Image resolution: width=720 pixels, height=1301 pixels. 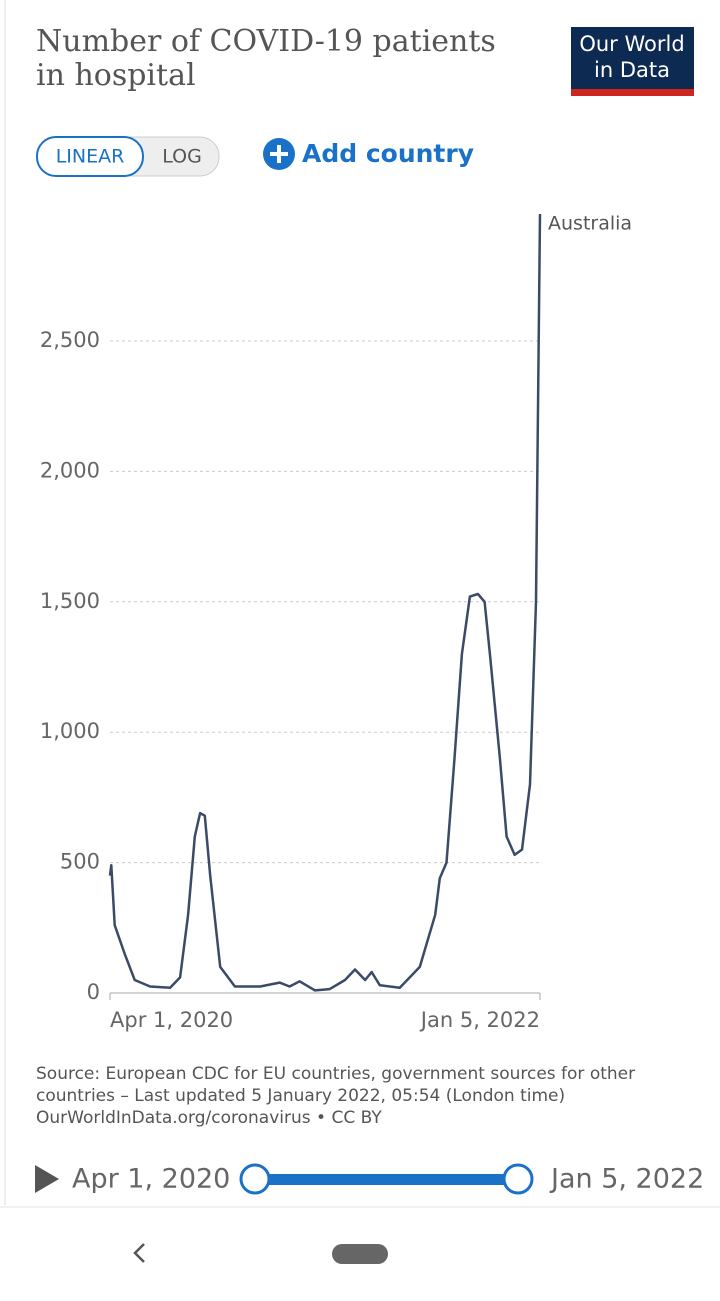 What do you see at coordinates (590, 224) in the screenshot?
I see `series-label: Australia` at bounding box center [590, 224].